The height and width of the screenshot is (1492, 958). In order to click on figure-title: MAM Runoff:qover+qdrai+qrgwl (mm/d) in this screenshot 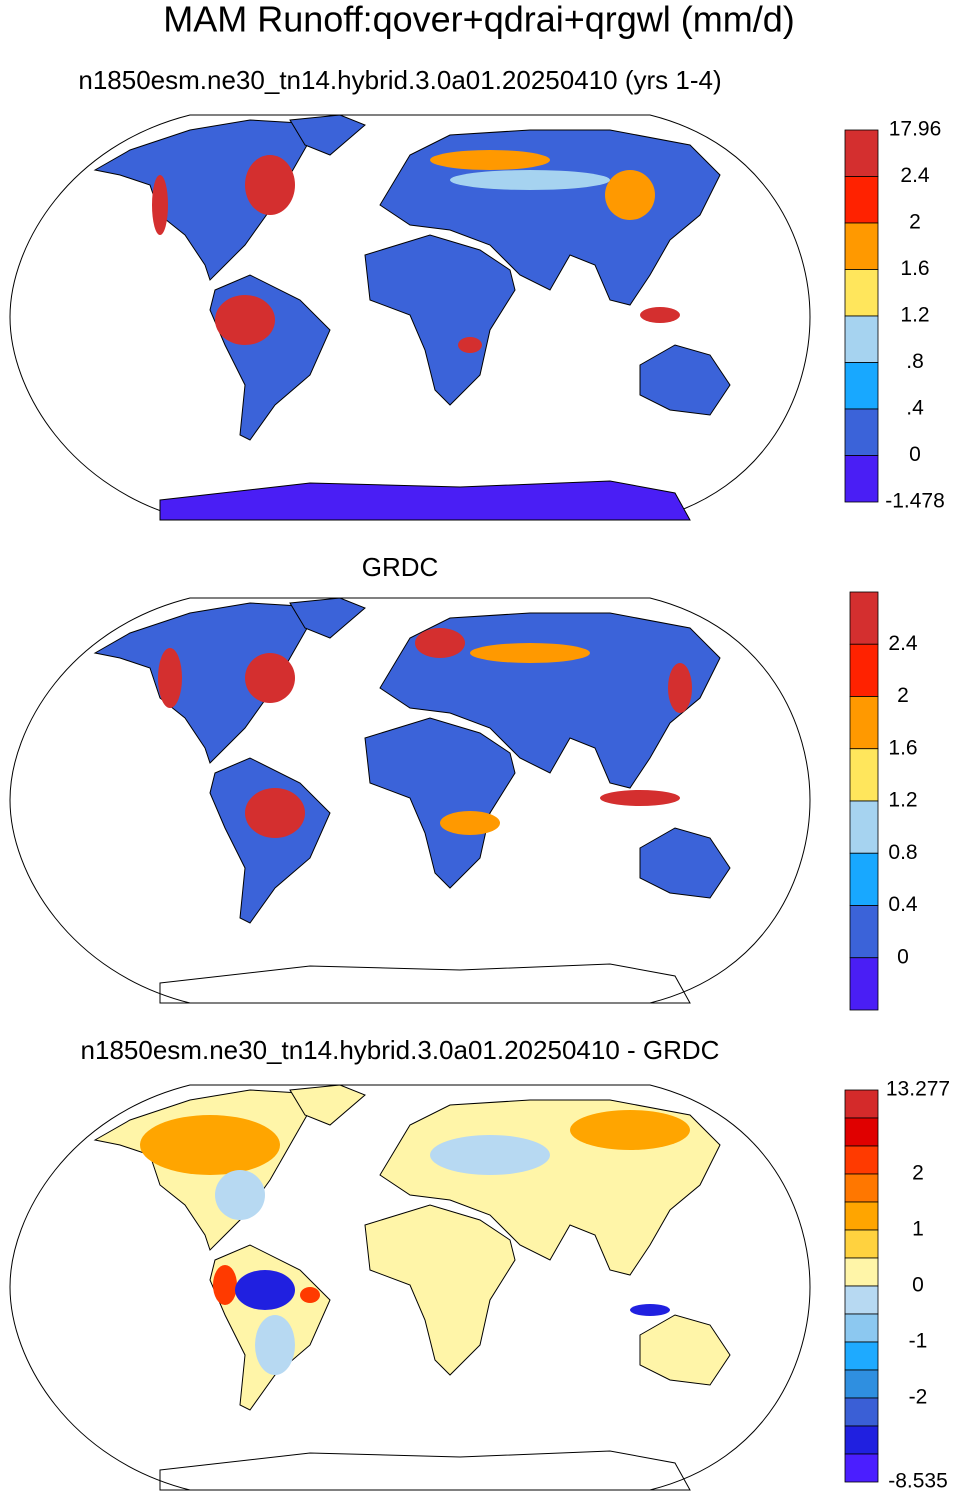, I will do `click(479, 20)`.